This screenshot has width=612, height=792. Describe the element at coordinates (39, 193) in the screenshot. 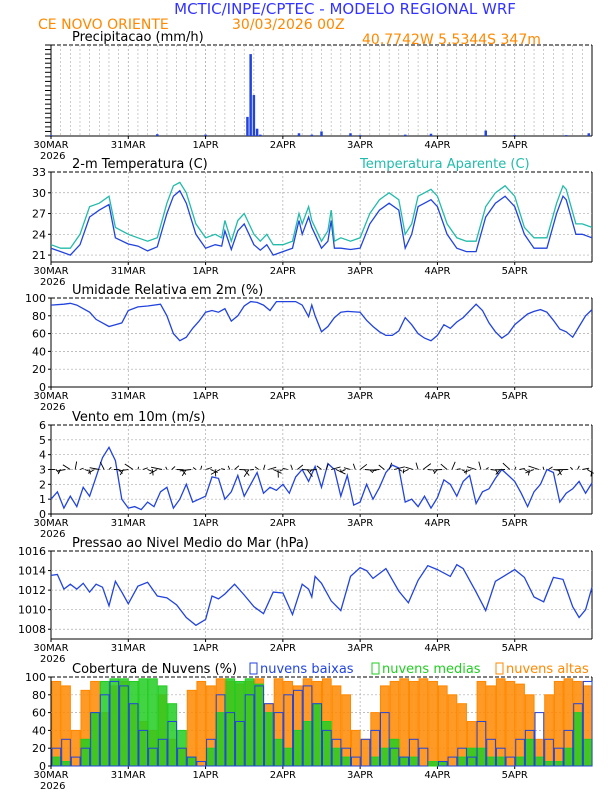

I see `y-tick-label: 30` at that location.